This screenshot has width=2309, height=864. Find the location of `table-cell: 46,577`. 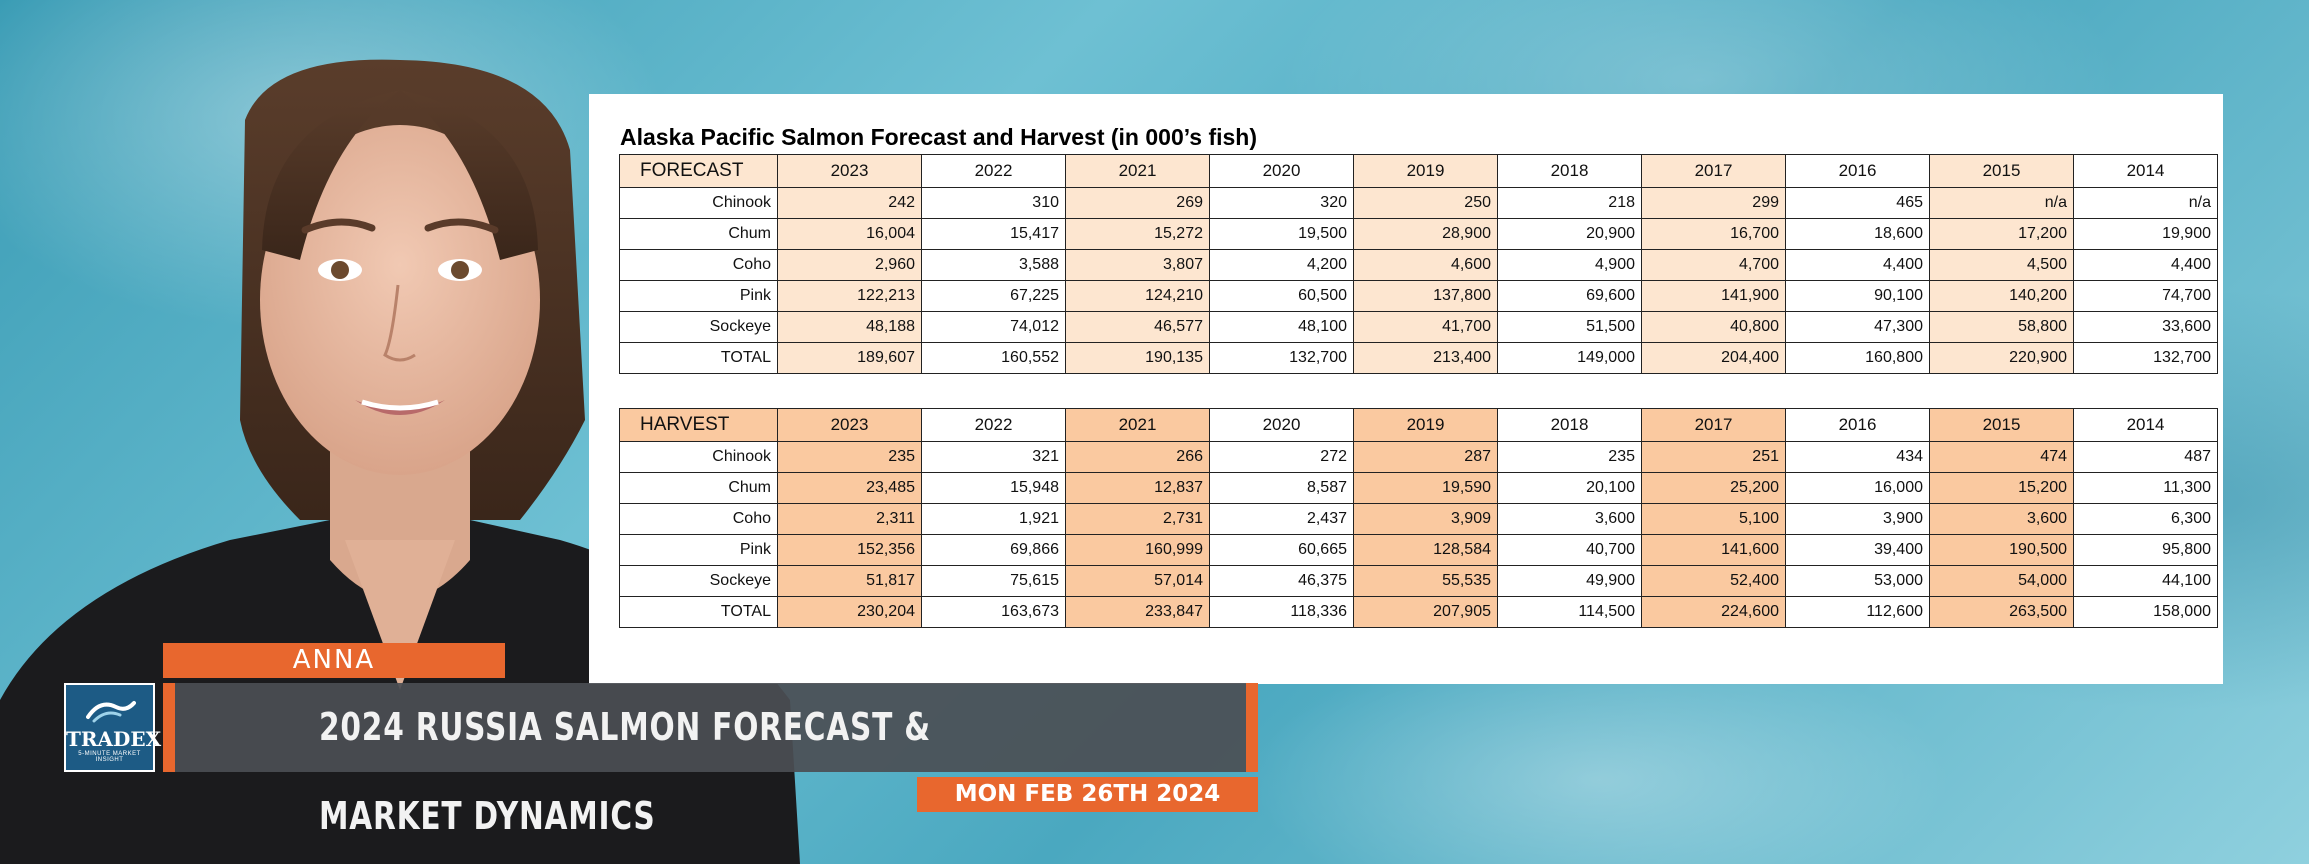

table-cell: 46,577 is located at coordinates (1137, 327).